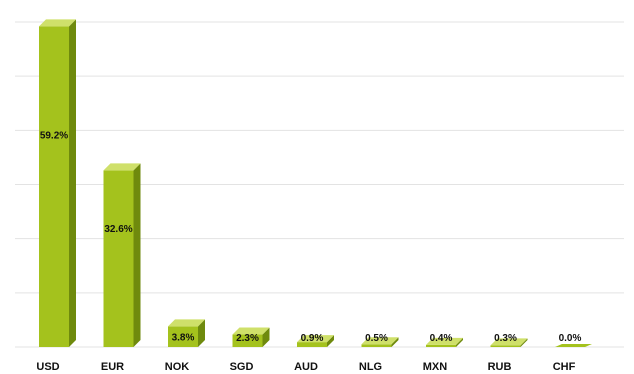 The image size is (634, 374). I want to click on data-label: 0.9%, so click(312, 338).